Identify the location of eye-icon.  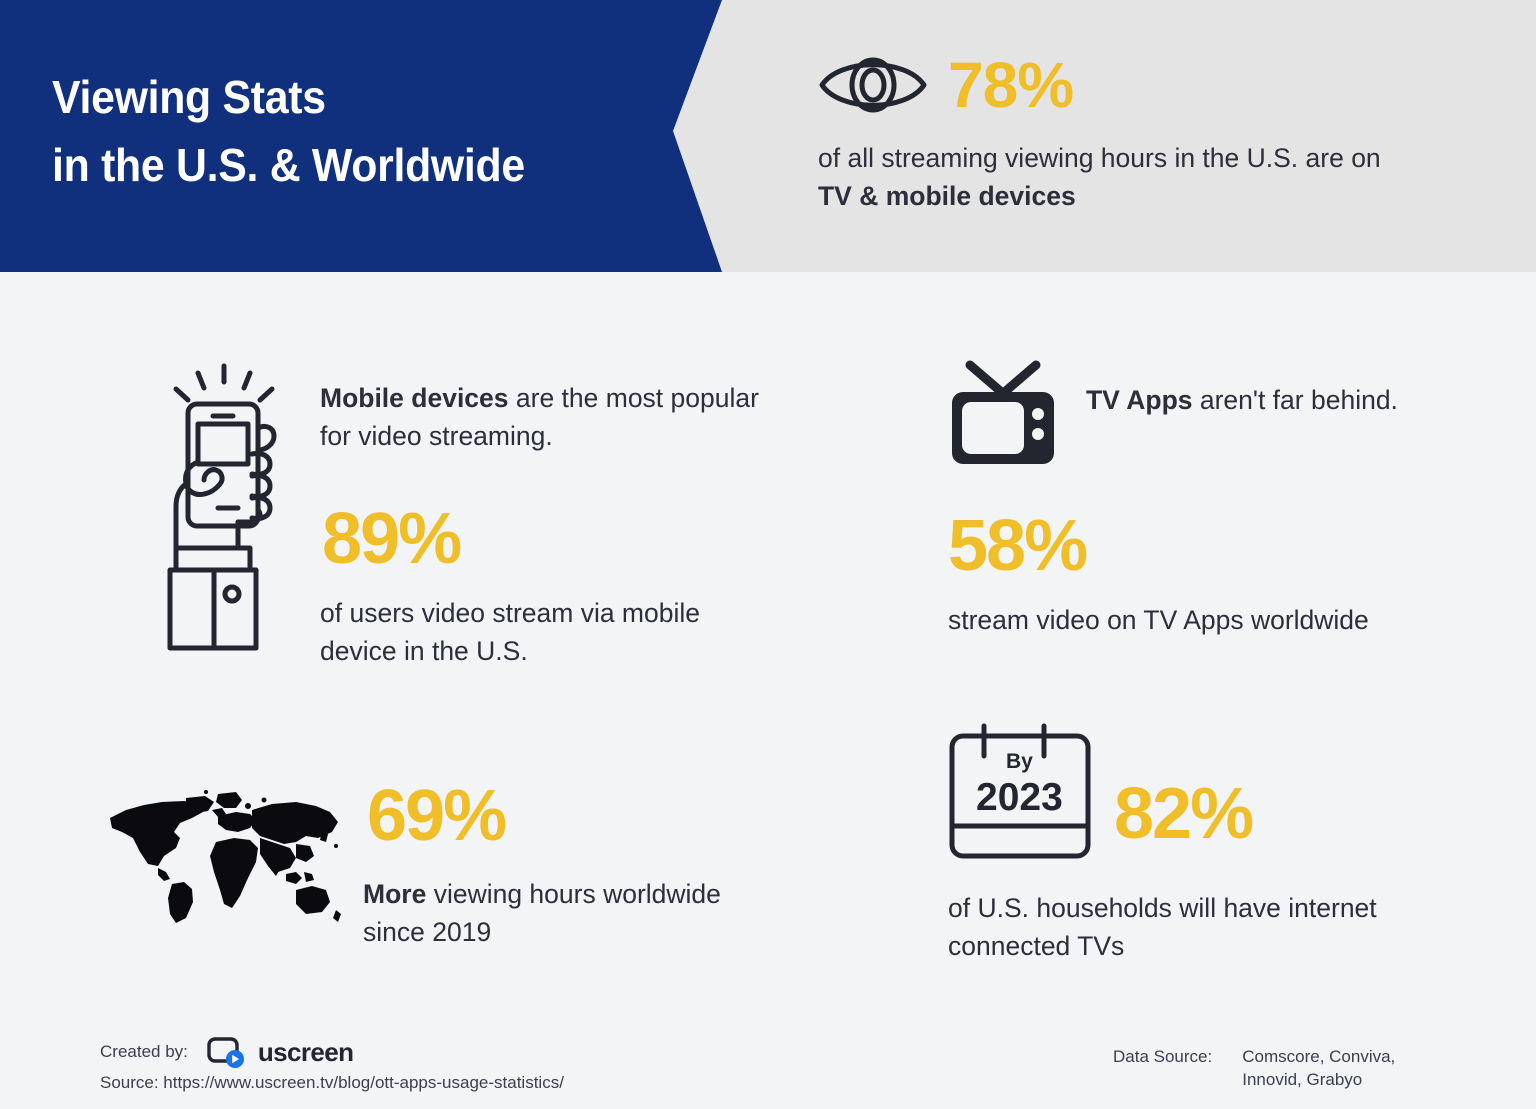
(873, 85).